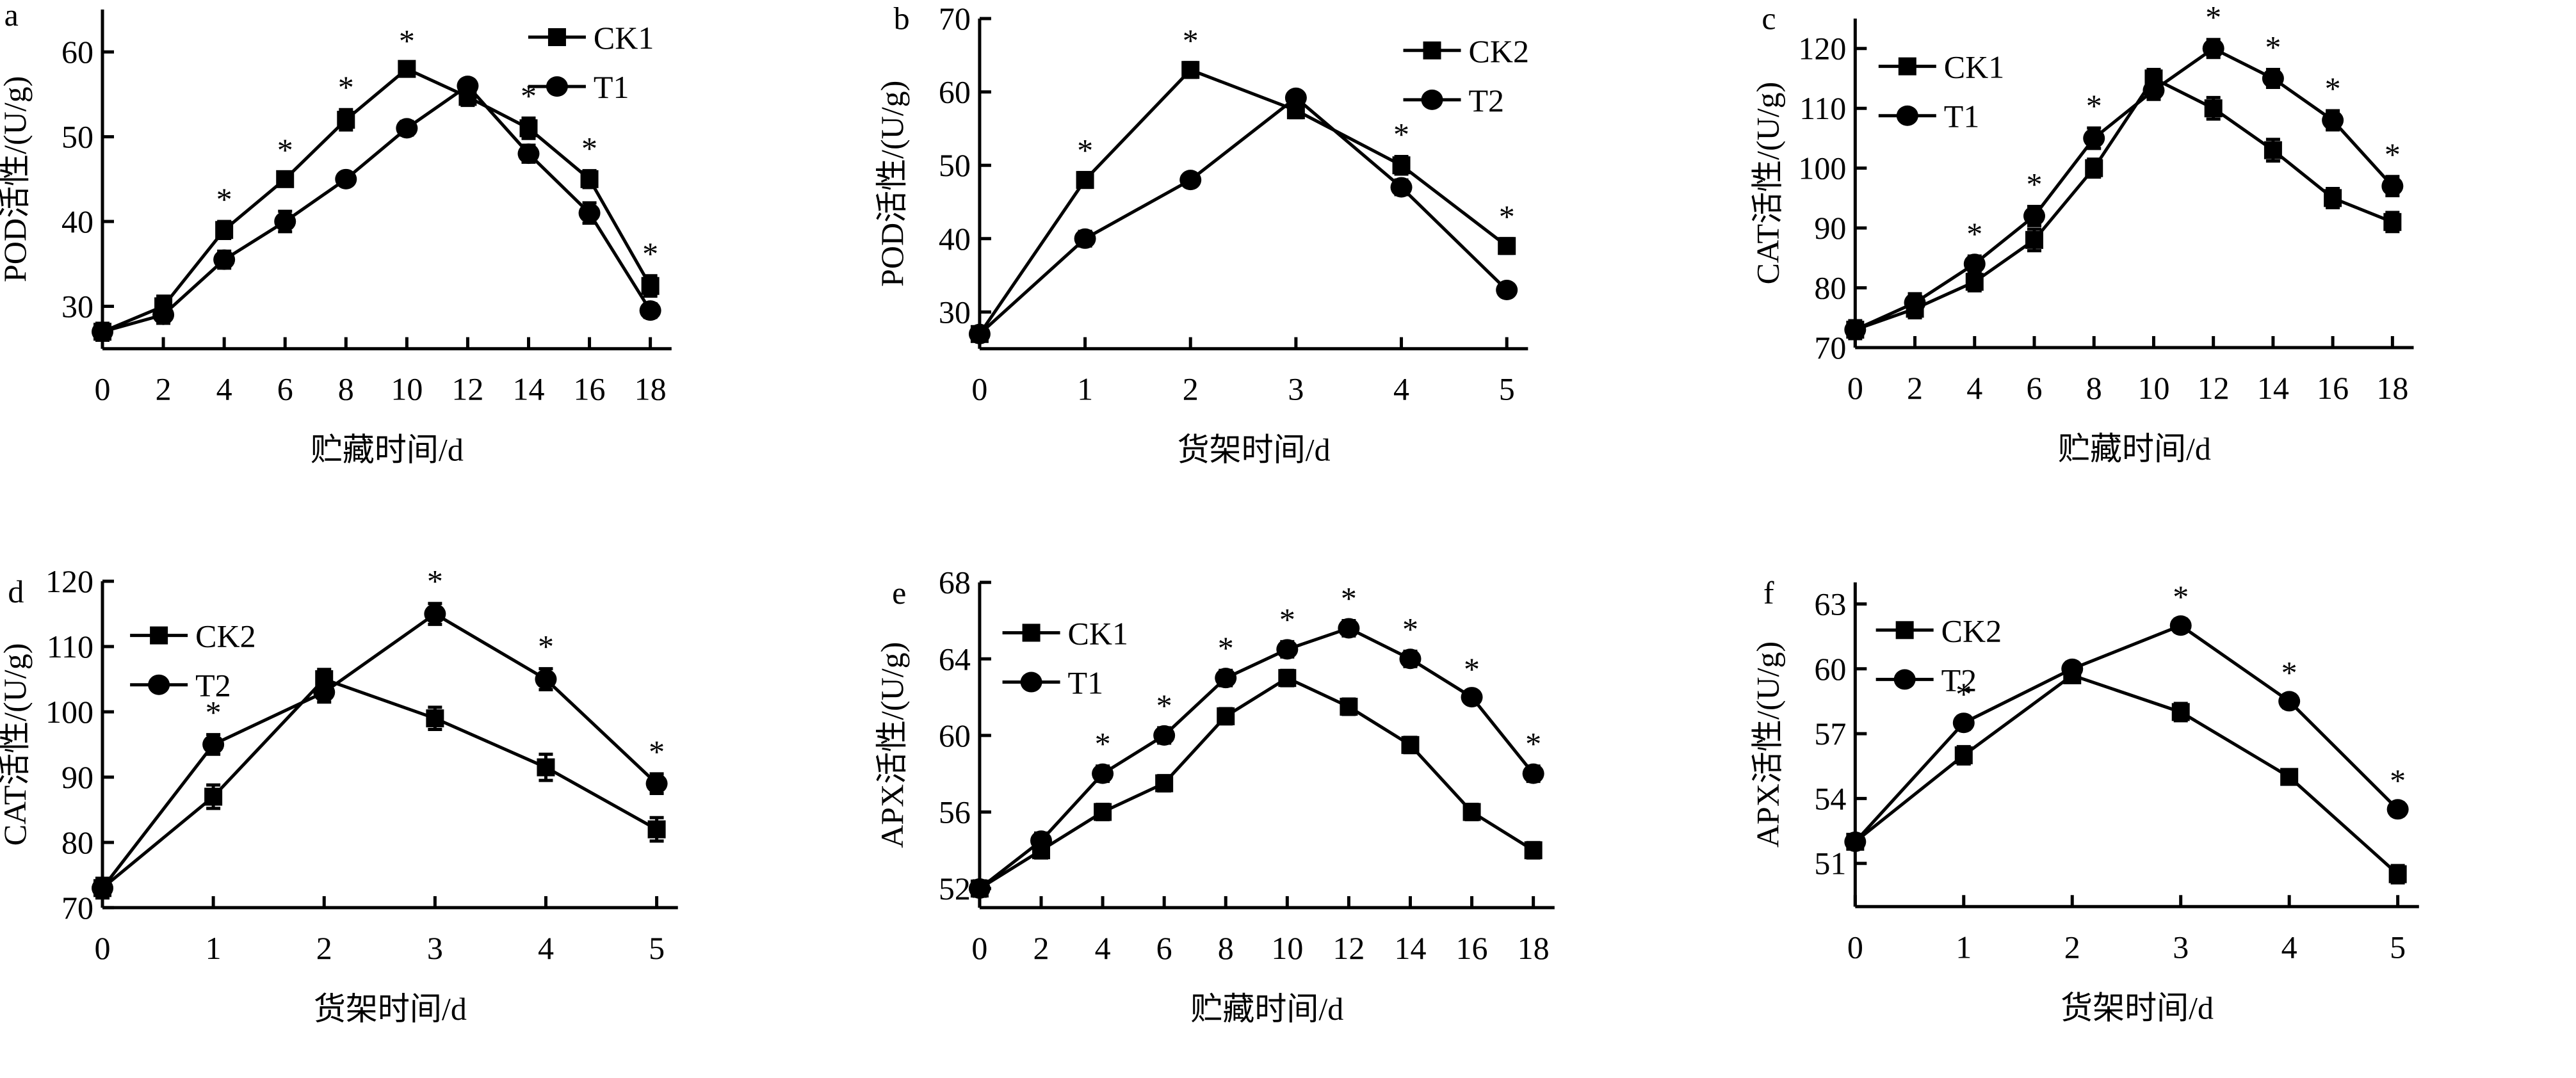  Describe the element at coordinates (955, 165) in the screenshot. I see `y-tick-label: 50` at that location.